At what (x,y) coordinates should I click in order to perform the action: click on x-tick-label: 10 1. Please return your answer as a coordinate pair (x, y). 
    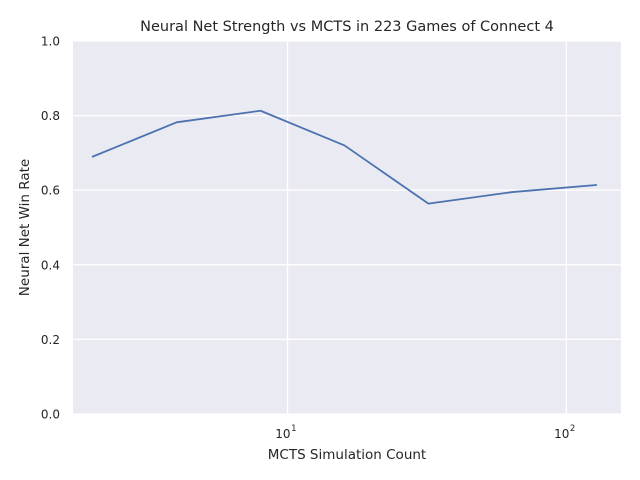
    Looking at the image, I should click on (285, 432).